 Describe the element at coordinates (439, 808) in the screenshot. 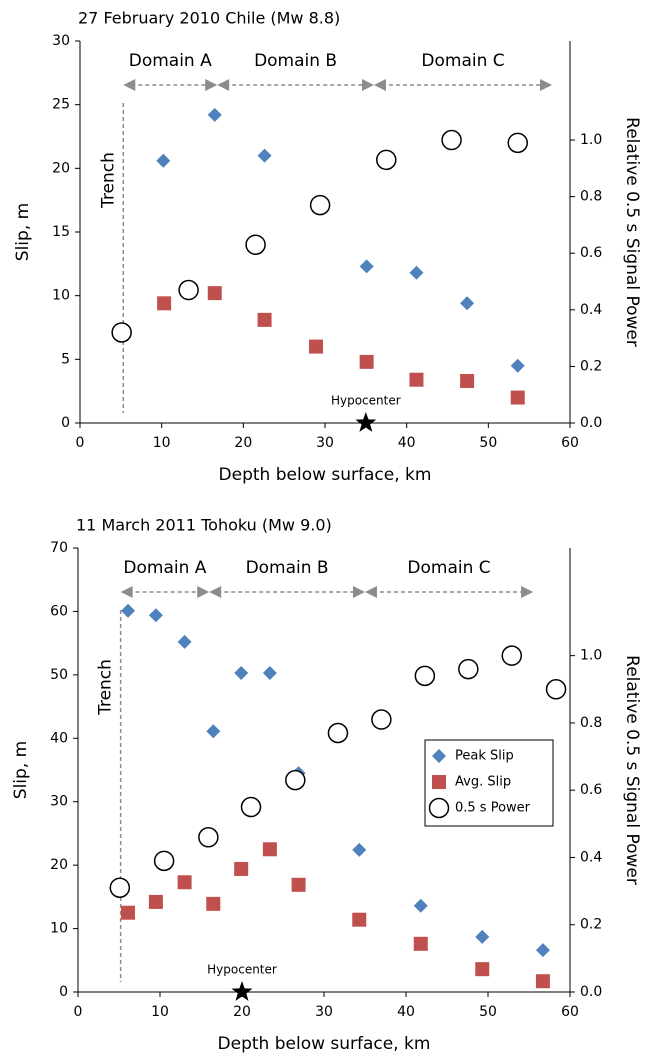

I see `legend-marker` at that location.